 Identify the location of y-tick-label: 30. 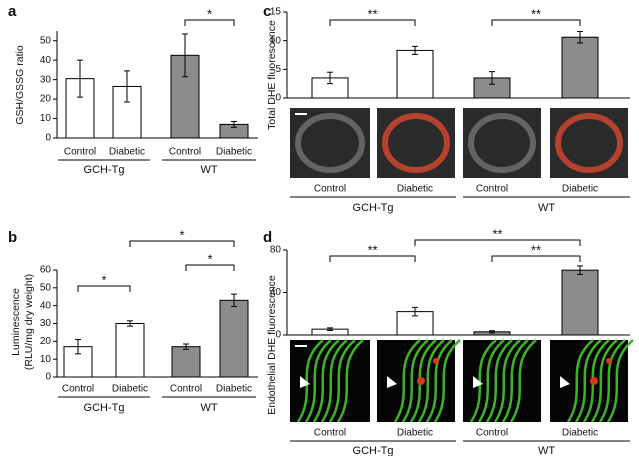
(46, 323).